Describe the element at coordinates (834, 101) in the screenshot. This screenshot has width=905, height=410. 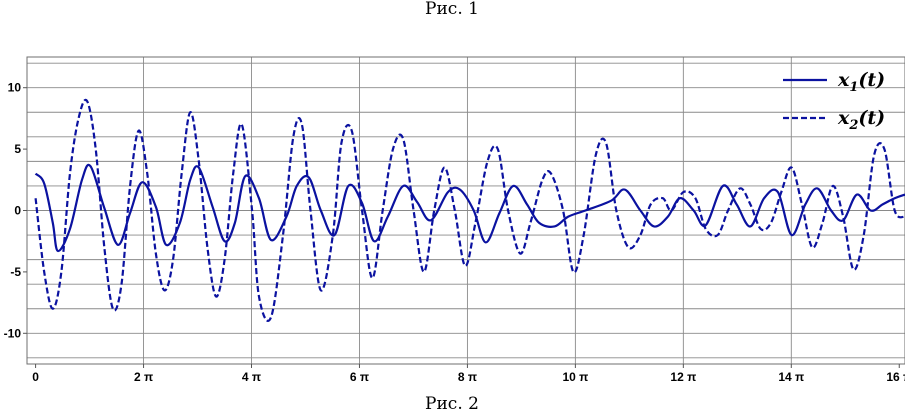
I see `legend: x1(t) x2(t)` at that location.